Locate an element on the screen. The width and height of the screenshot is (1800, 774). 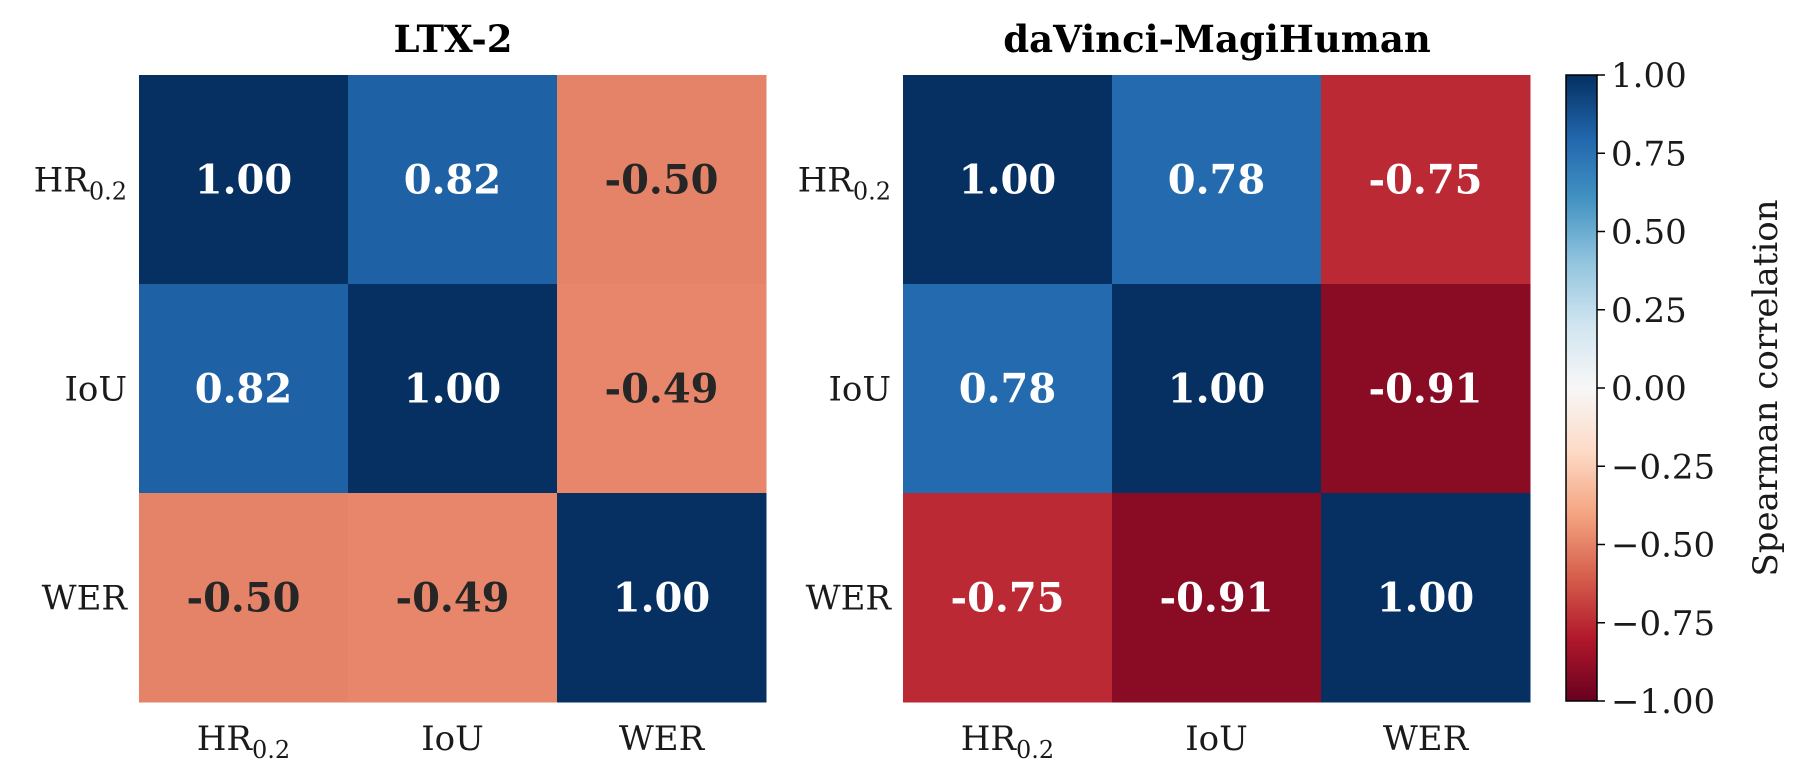
colorbar-gradient is located at coordinates (1581, 388).